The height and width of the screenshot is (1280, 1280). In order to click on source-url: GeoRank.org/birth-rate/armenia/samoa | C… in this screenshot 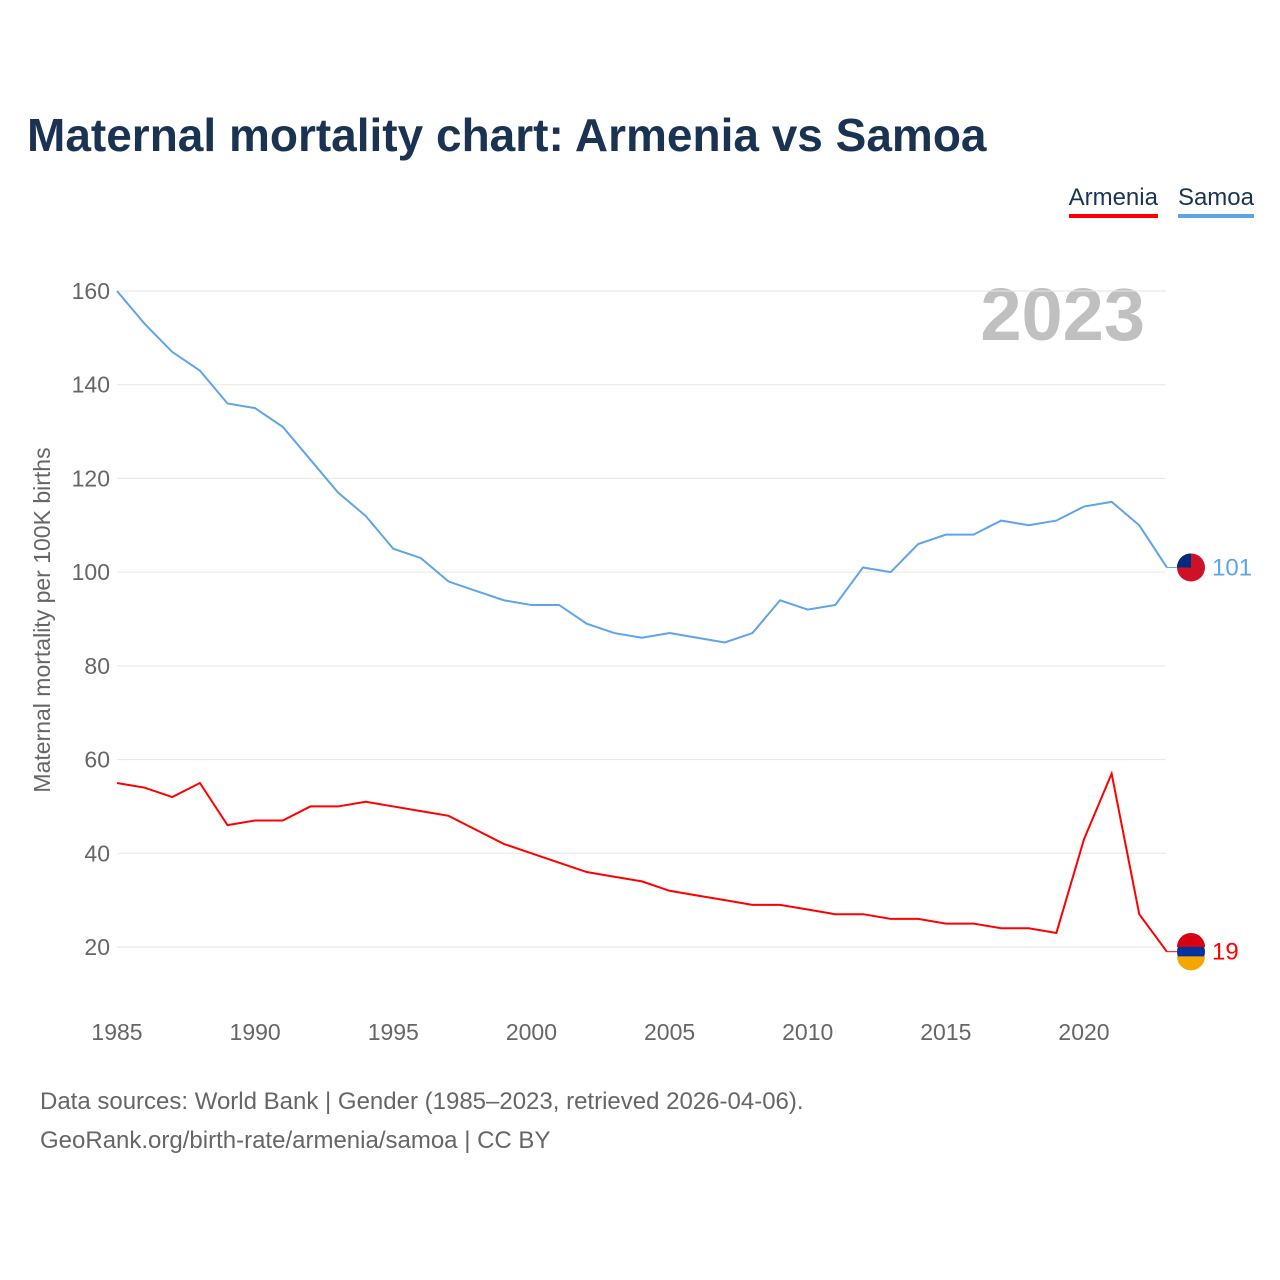, I will do `click(295, 1140)`.